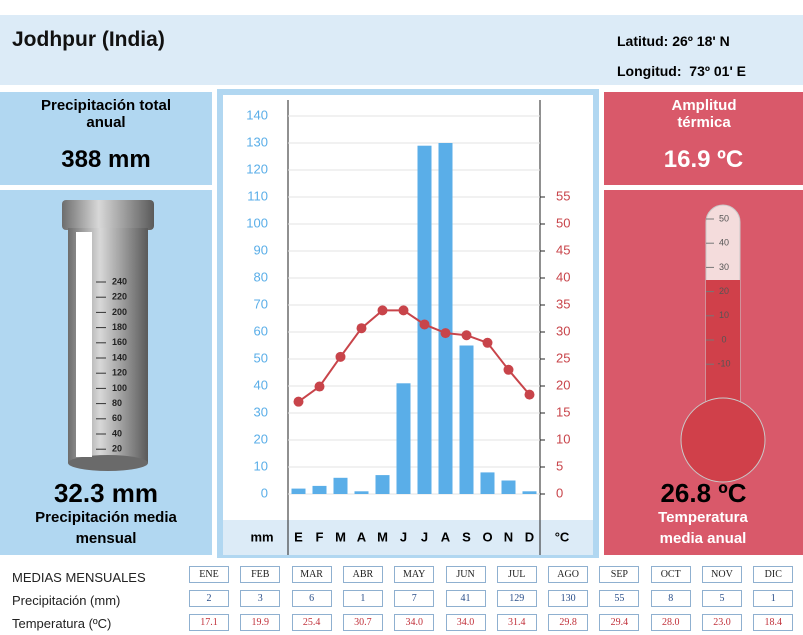 The image size is (803, 635). I want to click on precip-cell: 5, so click(722, 598).